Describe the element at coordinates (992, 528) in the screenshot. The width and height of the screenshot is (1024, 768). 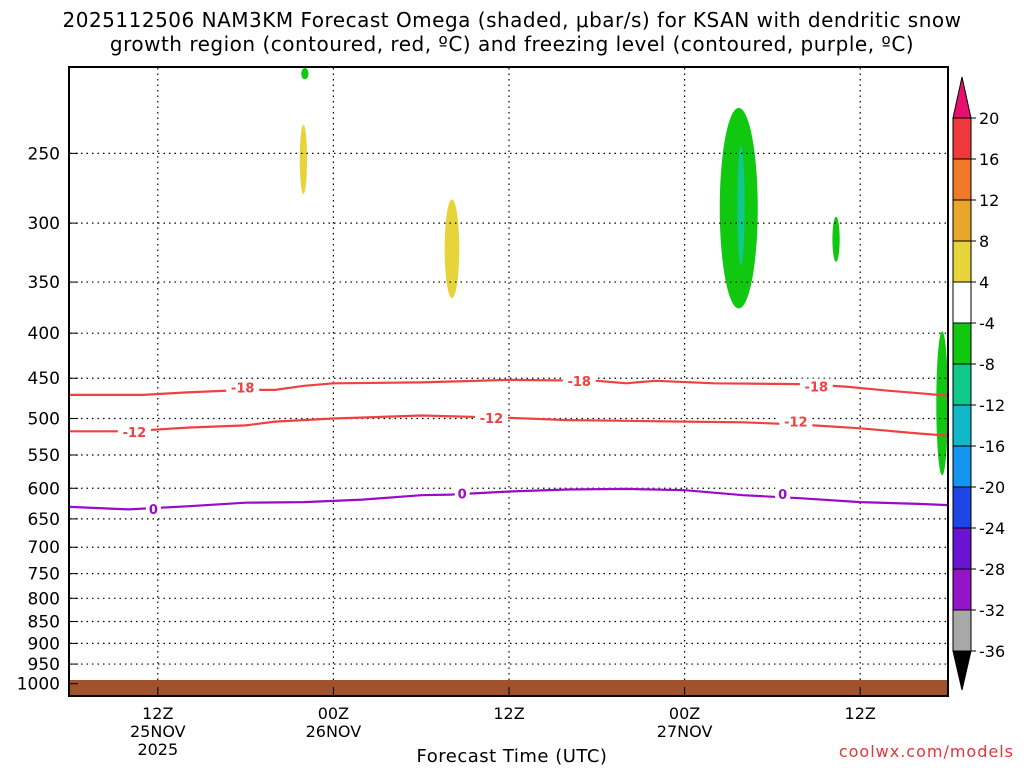
I see `colorbar-label: -24` at that location.